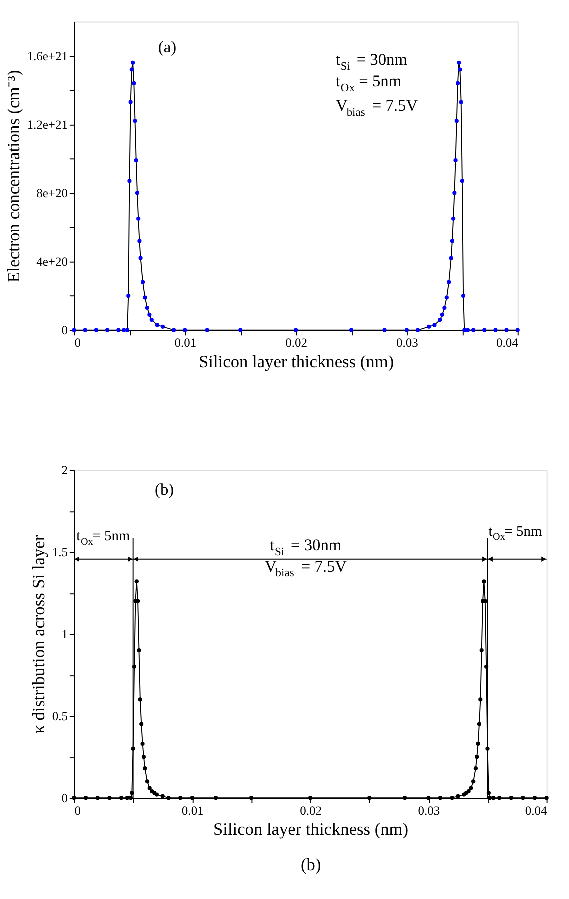 This screenshot has width=569, height=899. I want to click on y-tick-label: 1.6e+21, so click(47, 56).